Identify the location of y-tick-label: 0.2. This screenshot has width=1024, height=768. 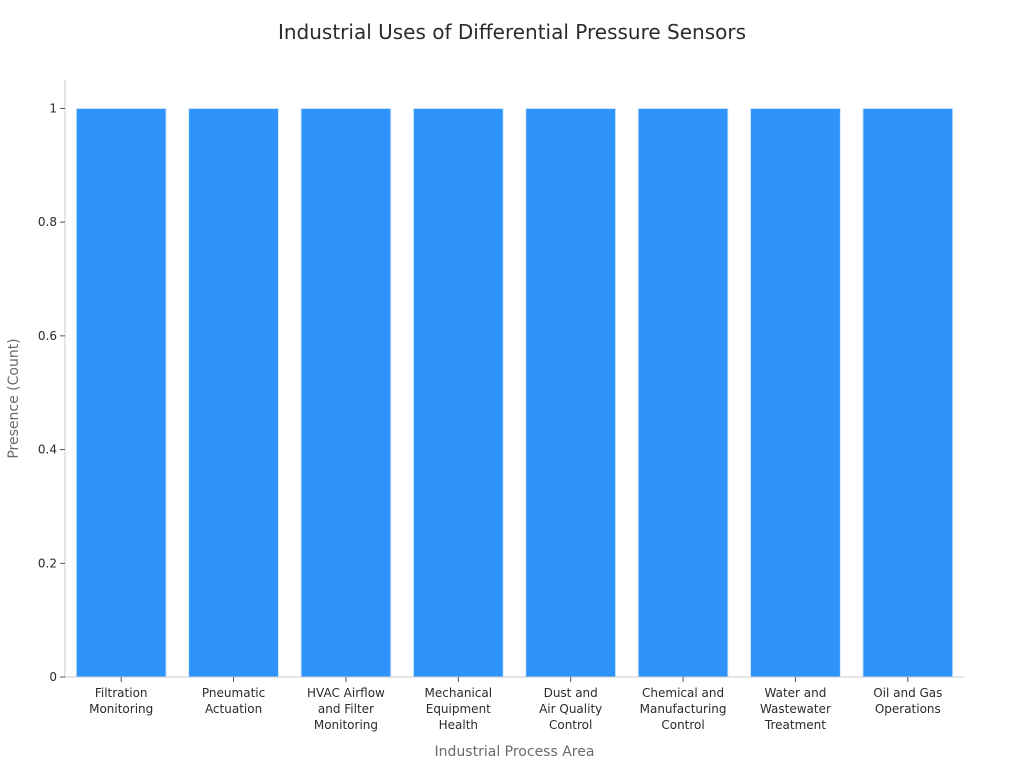
(47, 563).